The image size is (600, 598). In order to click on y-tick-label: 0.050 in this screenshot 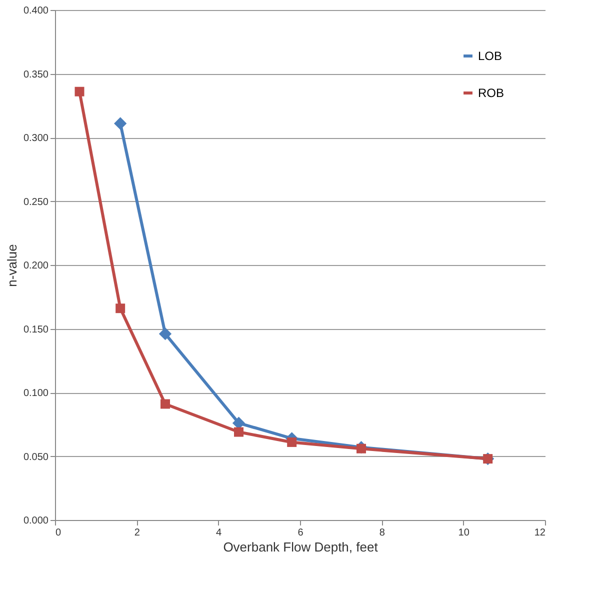, I will do `click(36, 457)`.